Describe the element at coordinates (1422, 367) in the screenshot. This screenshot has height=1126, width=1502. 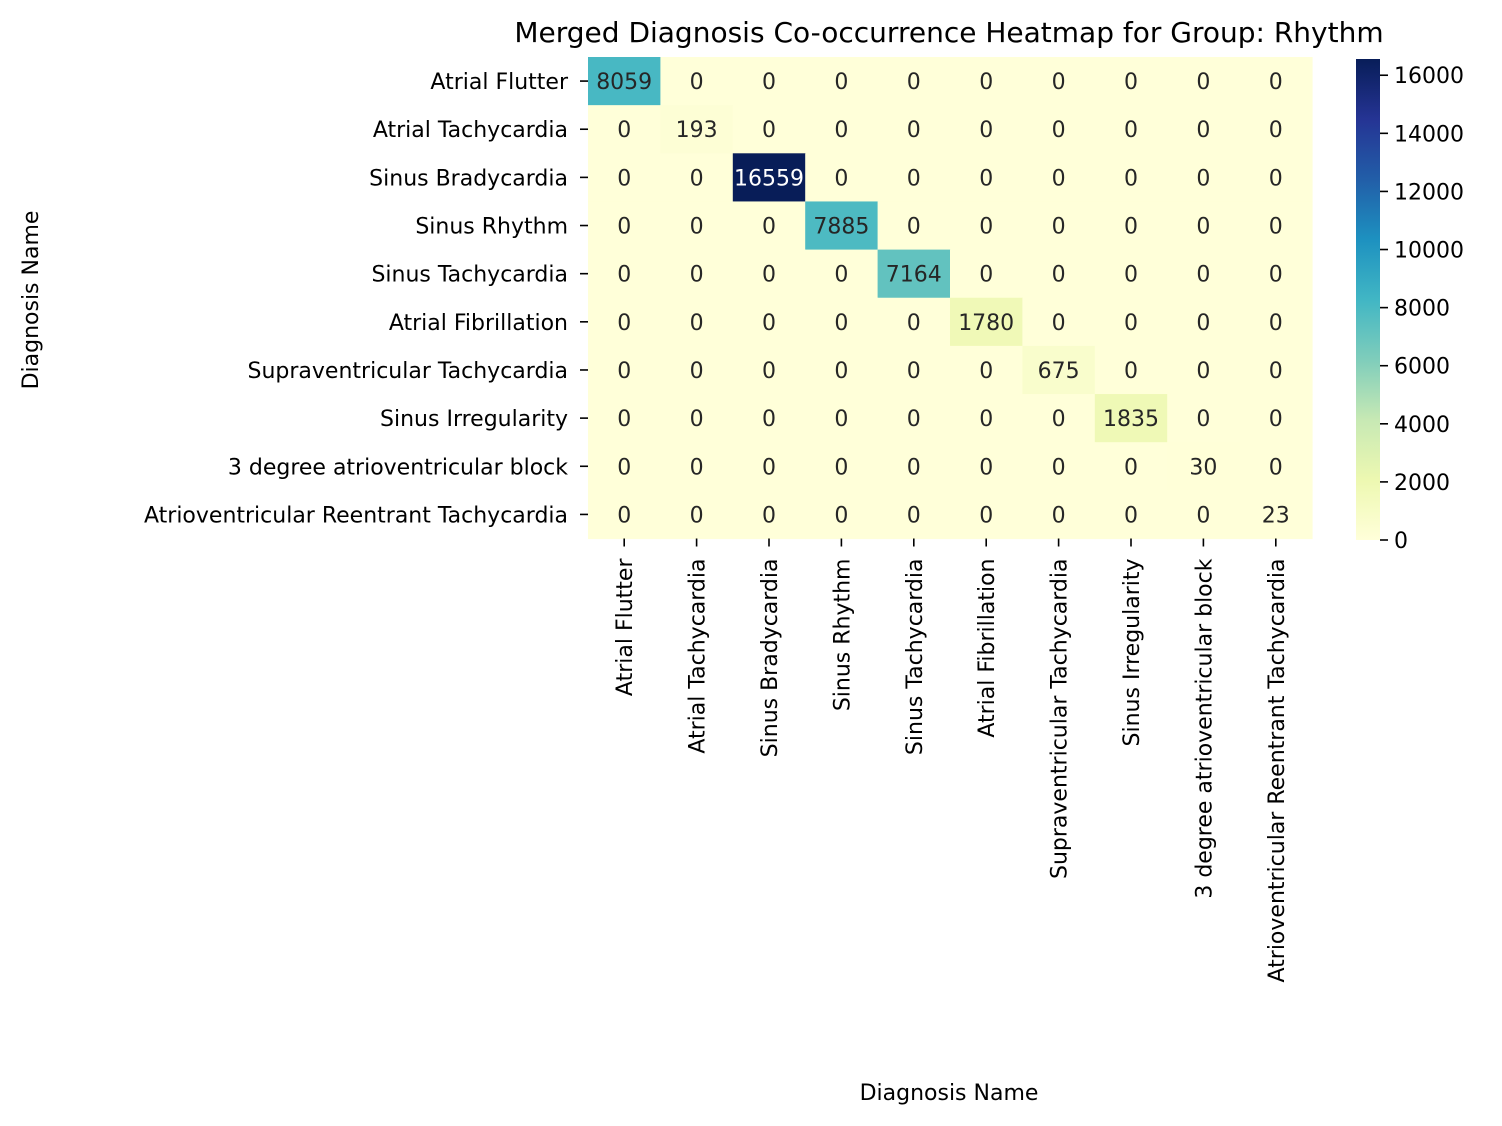
I see `colorbar-tick-label: 6000` at that location.